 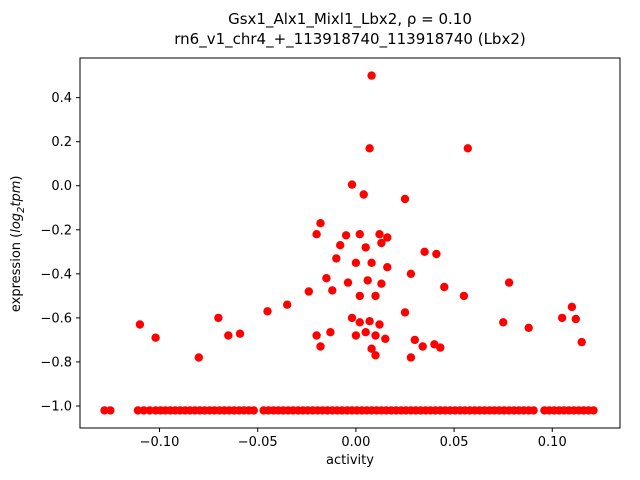 I want to click on y-tick-label: −0.4, so click(x=56, y=274).